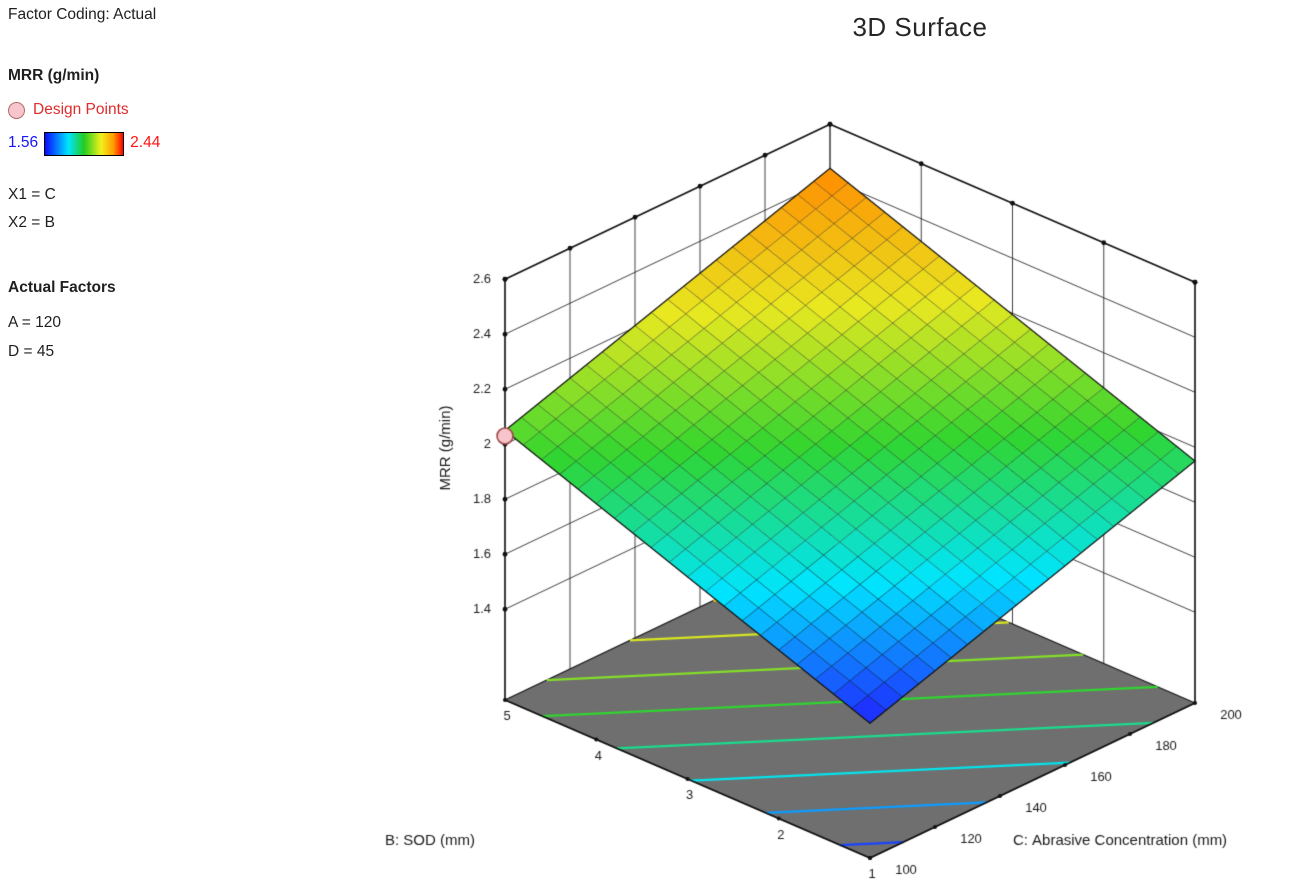 The image size is (1300, 882). What do you see at coordinates (16, 110) in the screenshot?
I see `design-point-icon` at bounding box center [16, 110].